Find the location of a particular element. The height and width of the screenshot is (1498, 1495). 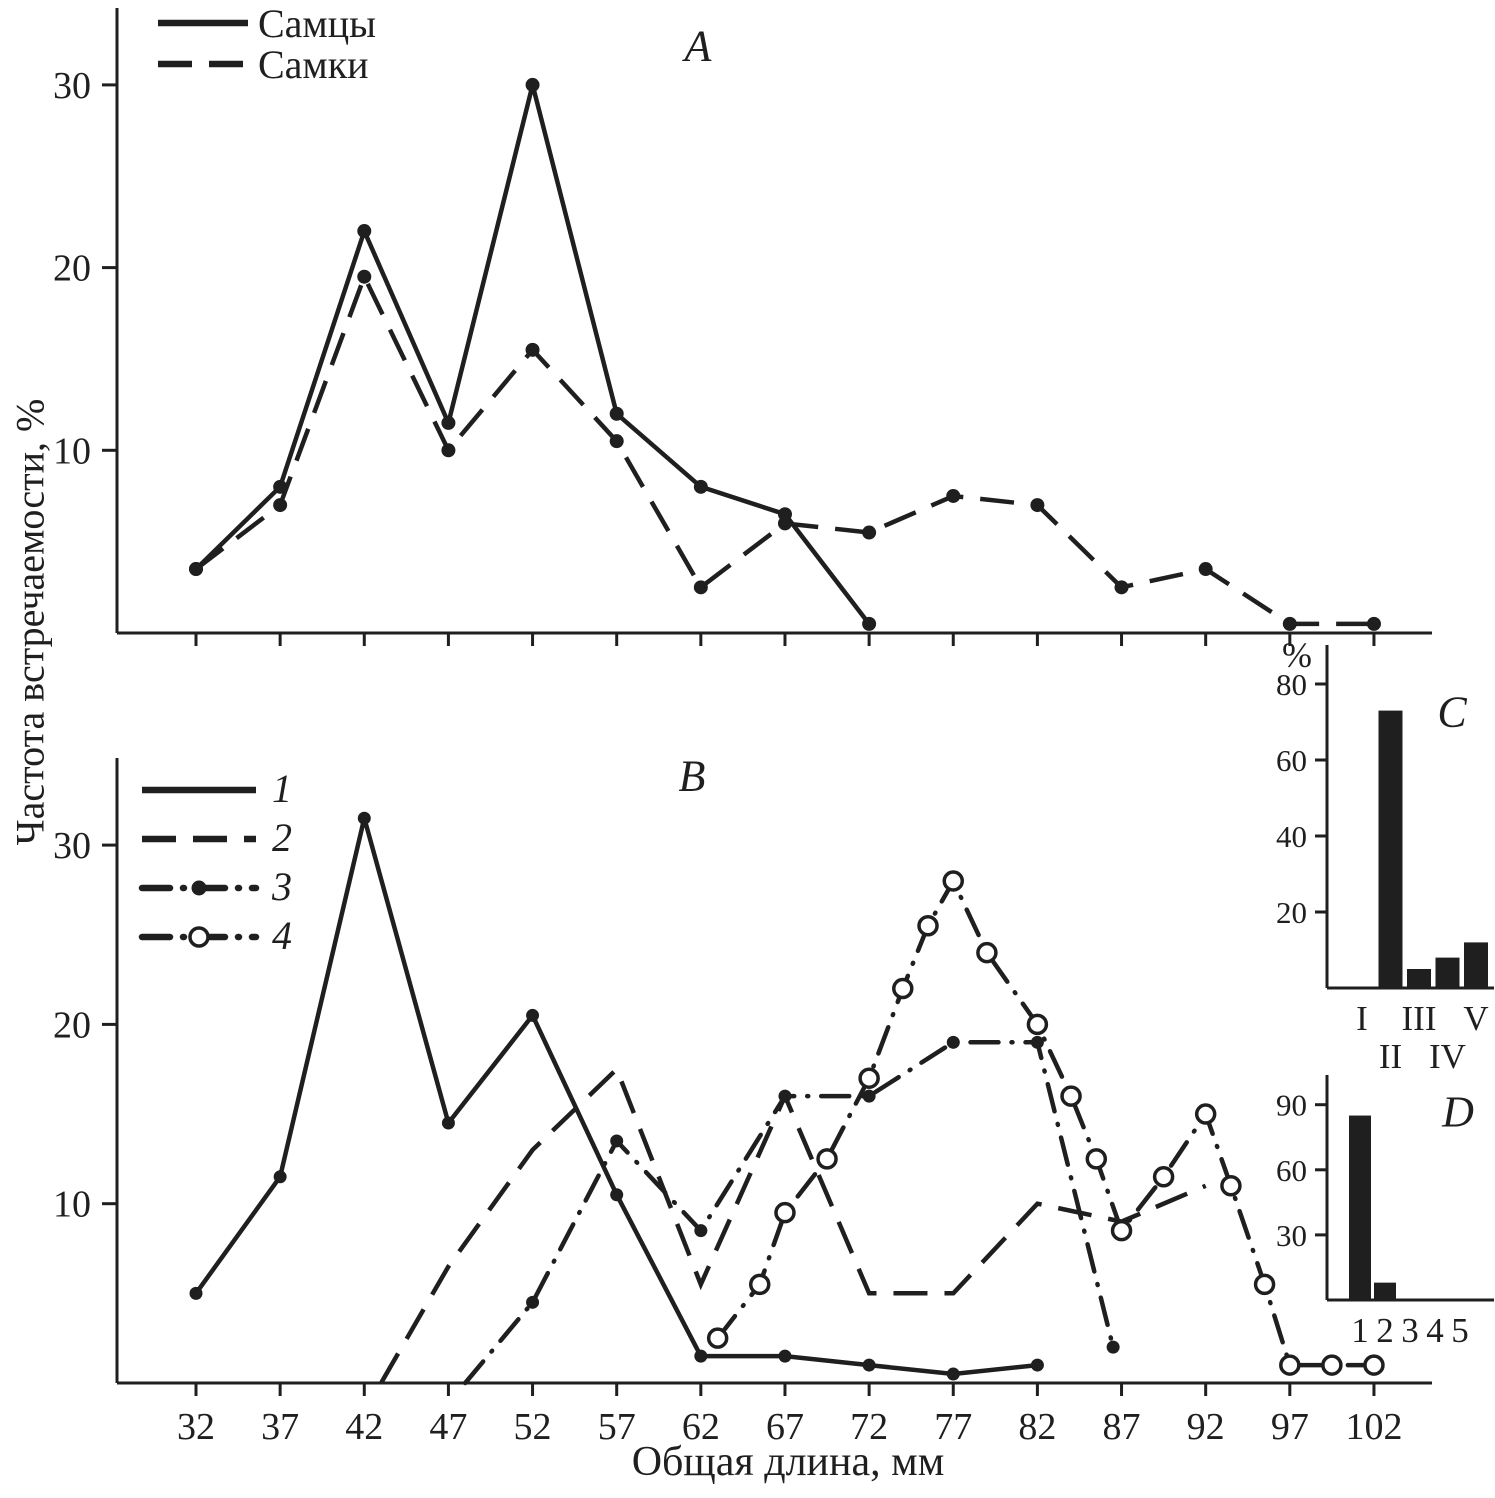

svg-text: 90 is located at coordinates (1291, 1105).